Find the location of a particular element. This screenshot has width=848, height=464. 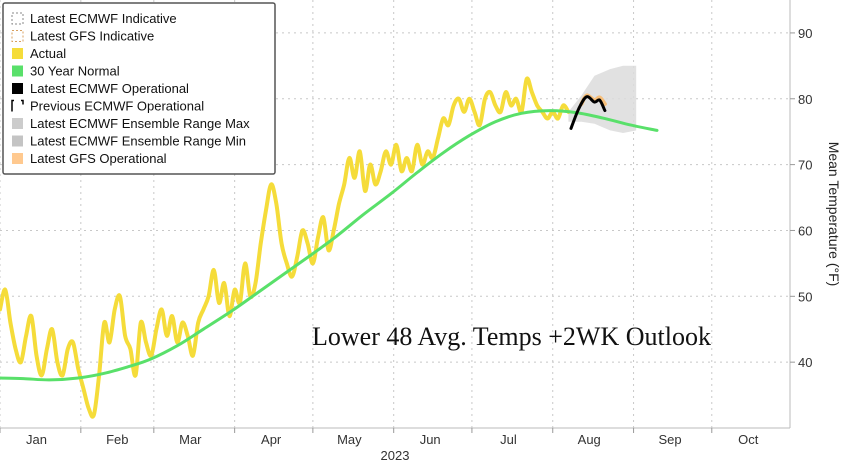

legend-label: Actual is located at coordinates (48, 53).